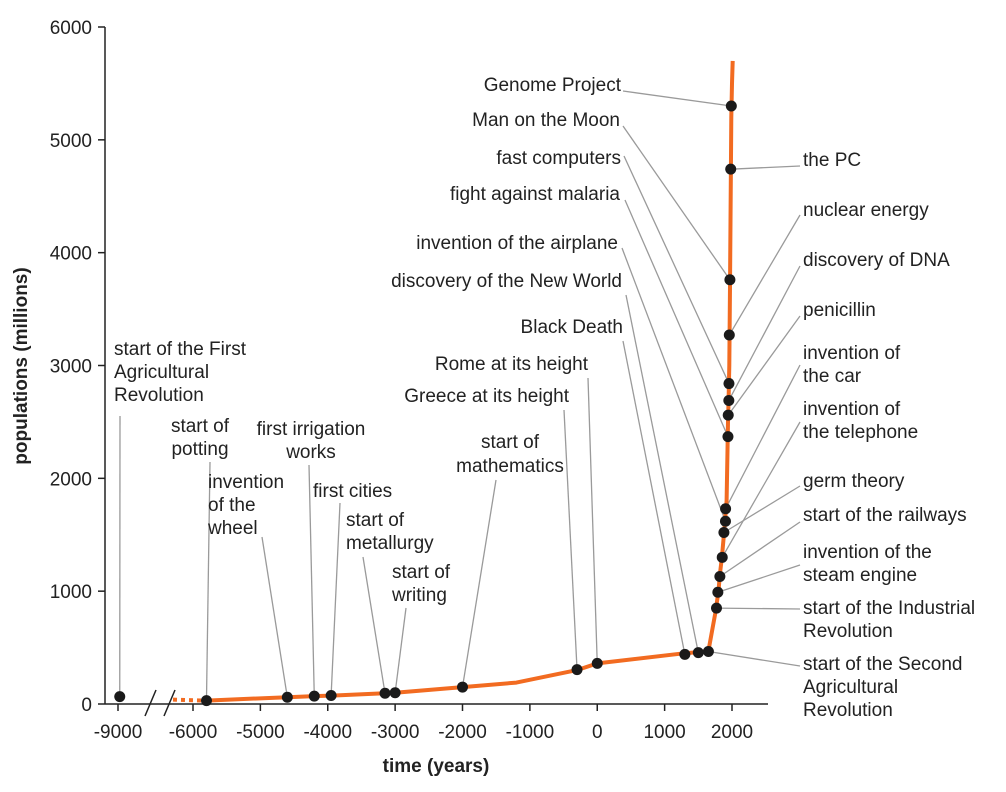  I want to click on y-tick-label: 6000, so click(71, 28).